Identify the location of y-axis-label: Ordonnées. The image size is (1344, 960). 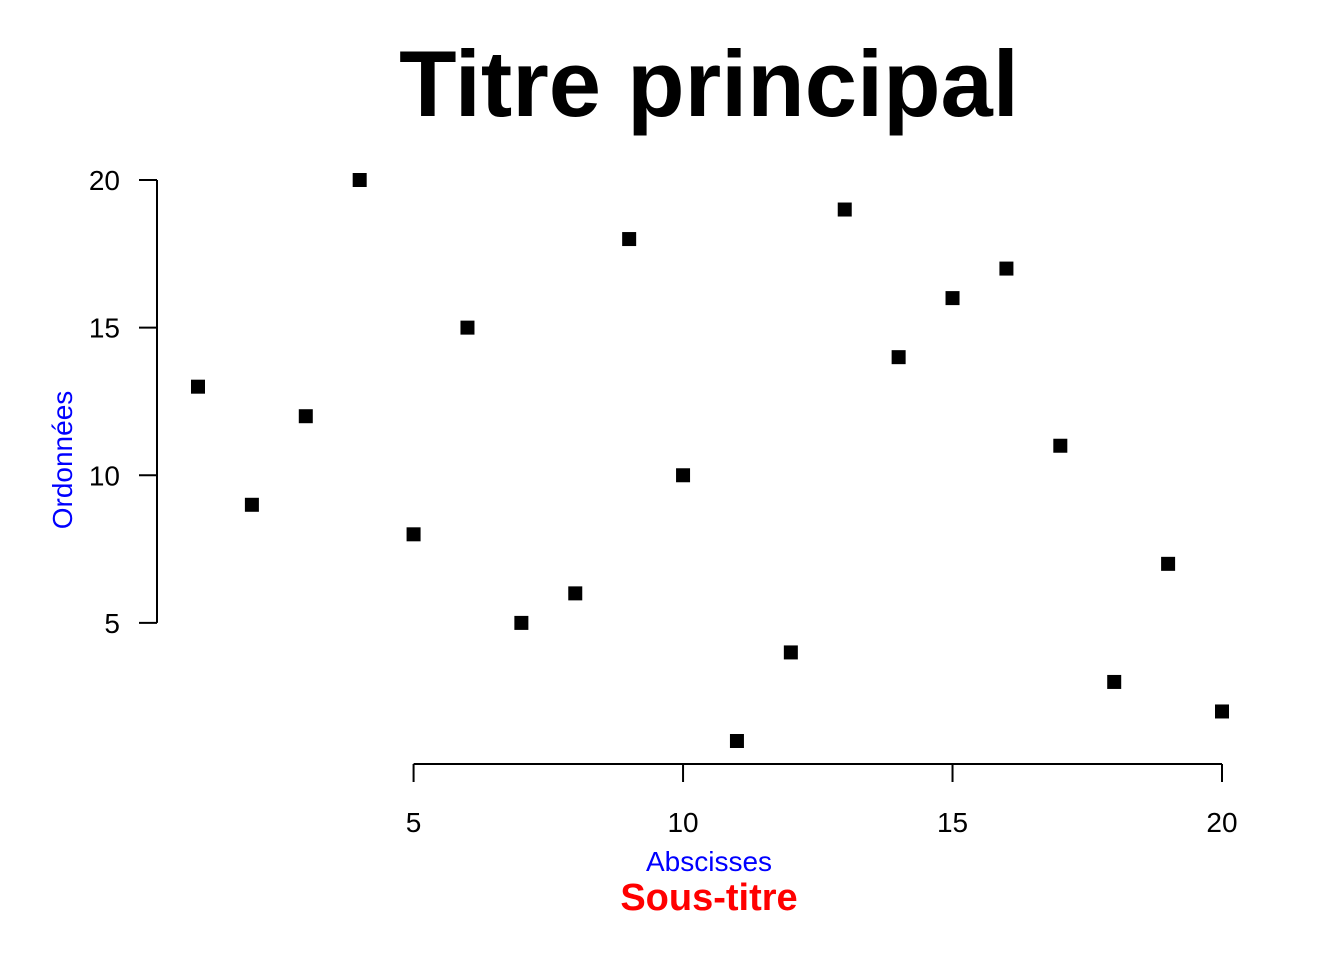
(62, 460).